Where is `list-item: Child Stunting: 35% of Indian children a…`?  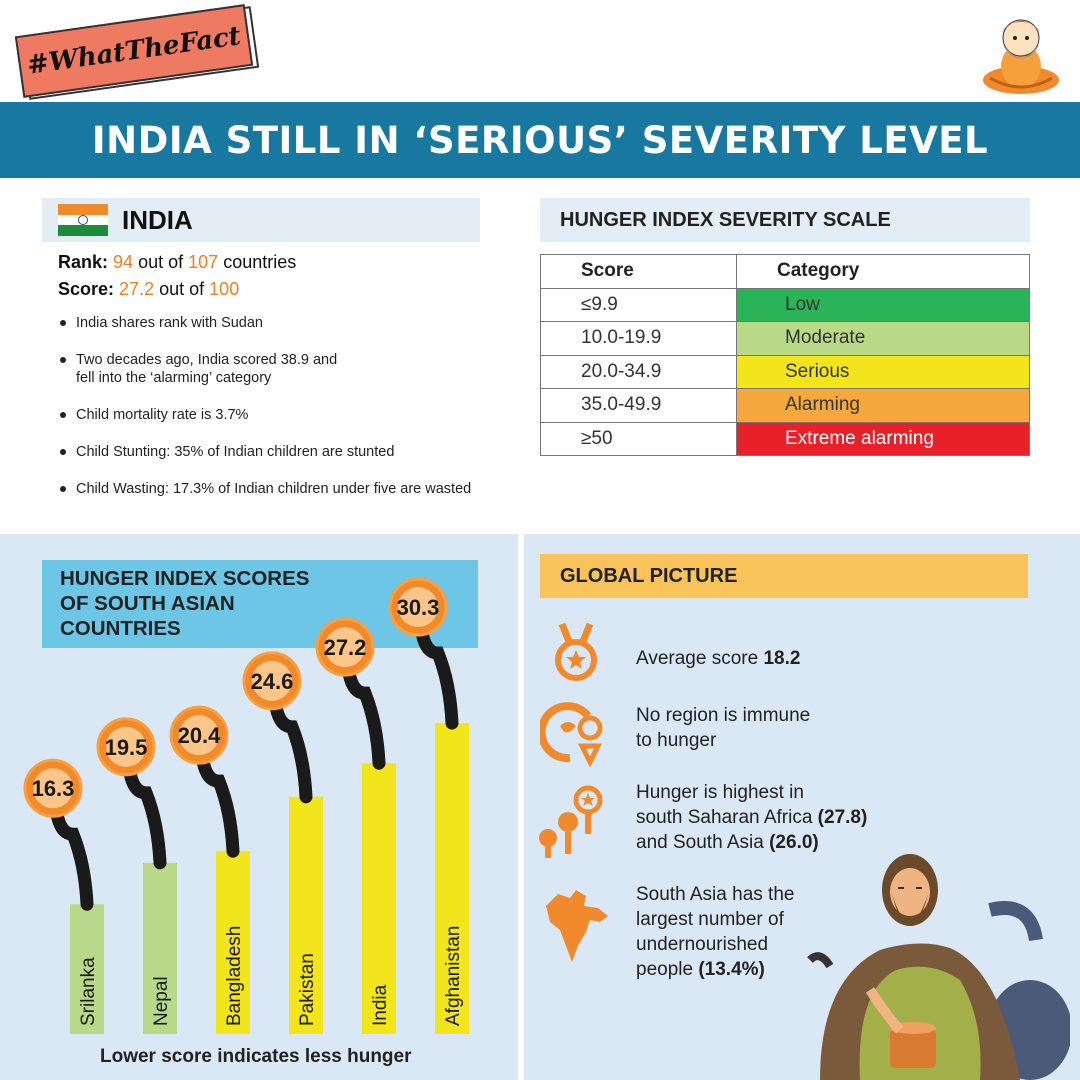
list-item: Child Stunting: 35% of Indian children a… is located at coordinates (290, 452).